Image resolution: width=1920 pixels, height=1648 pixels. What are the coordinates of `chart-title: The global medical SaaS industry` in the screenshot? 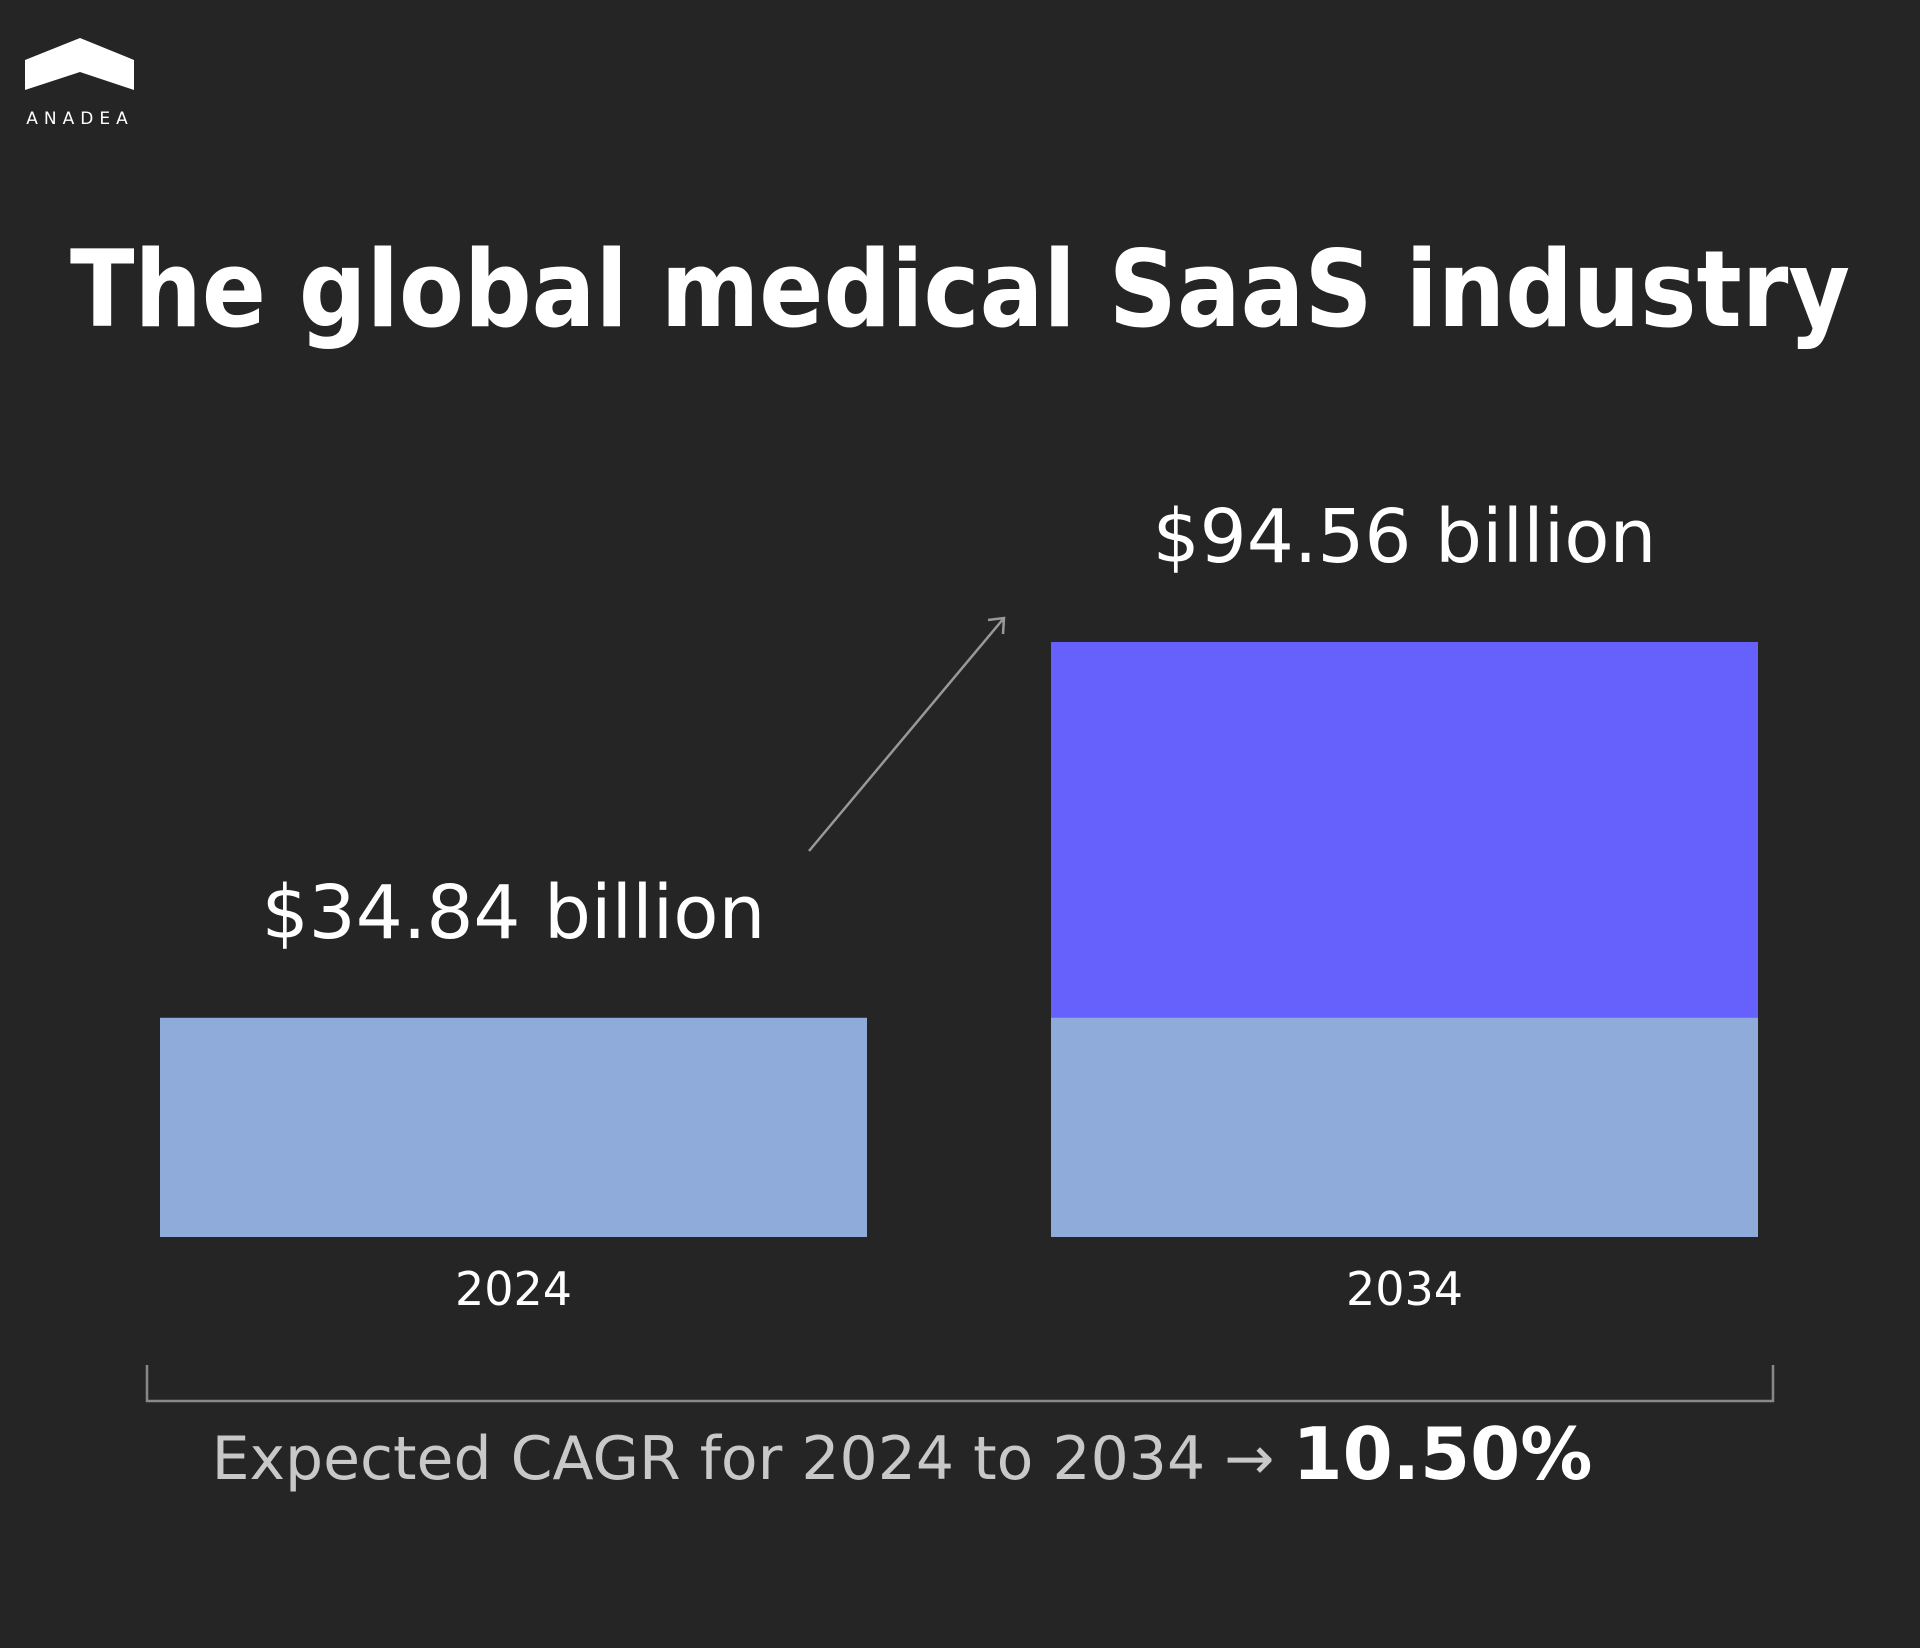 It's located at (960, 289).